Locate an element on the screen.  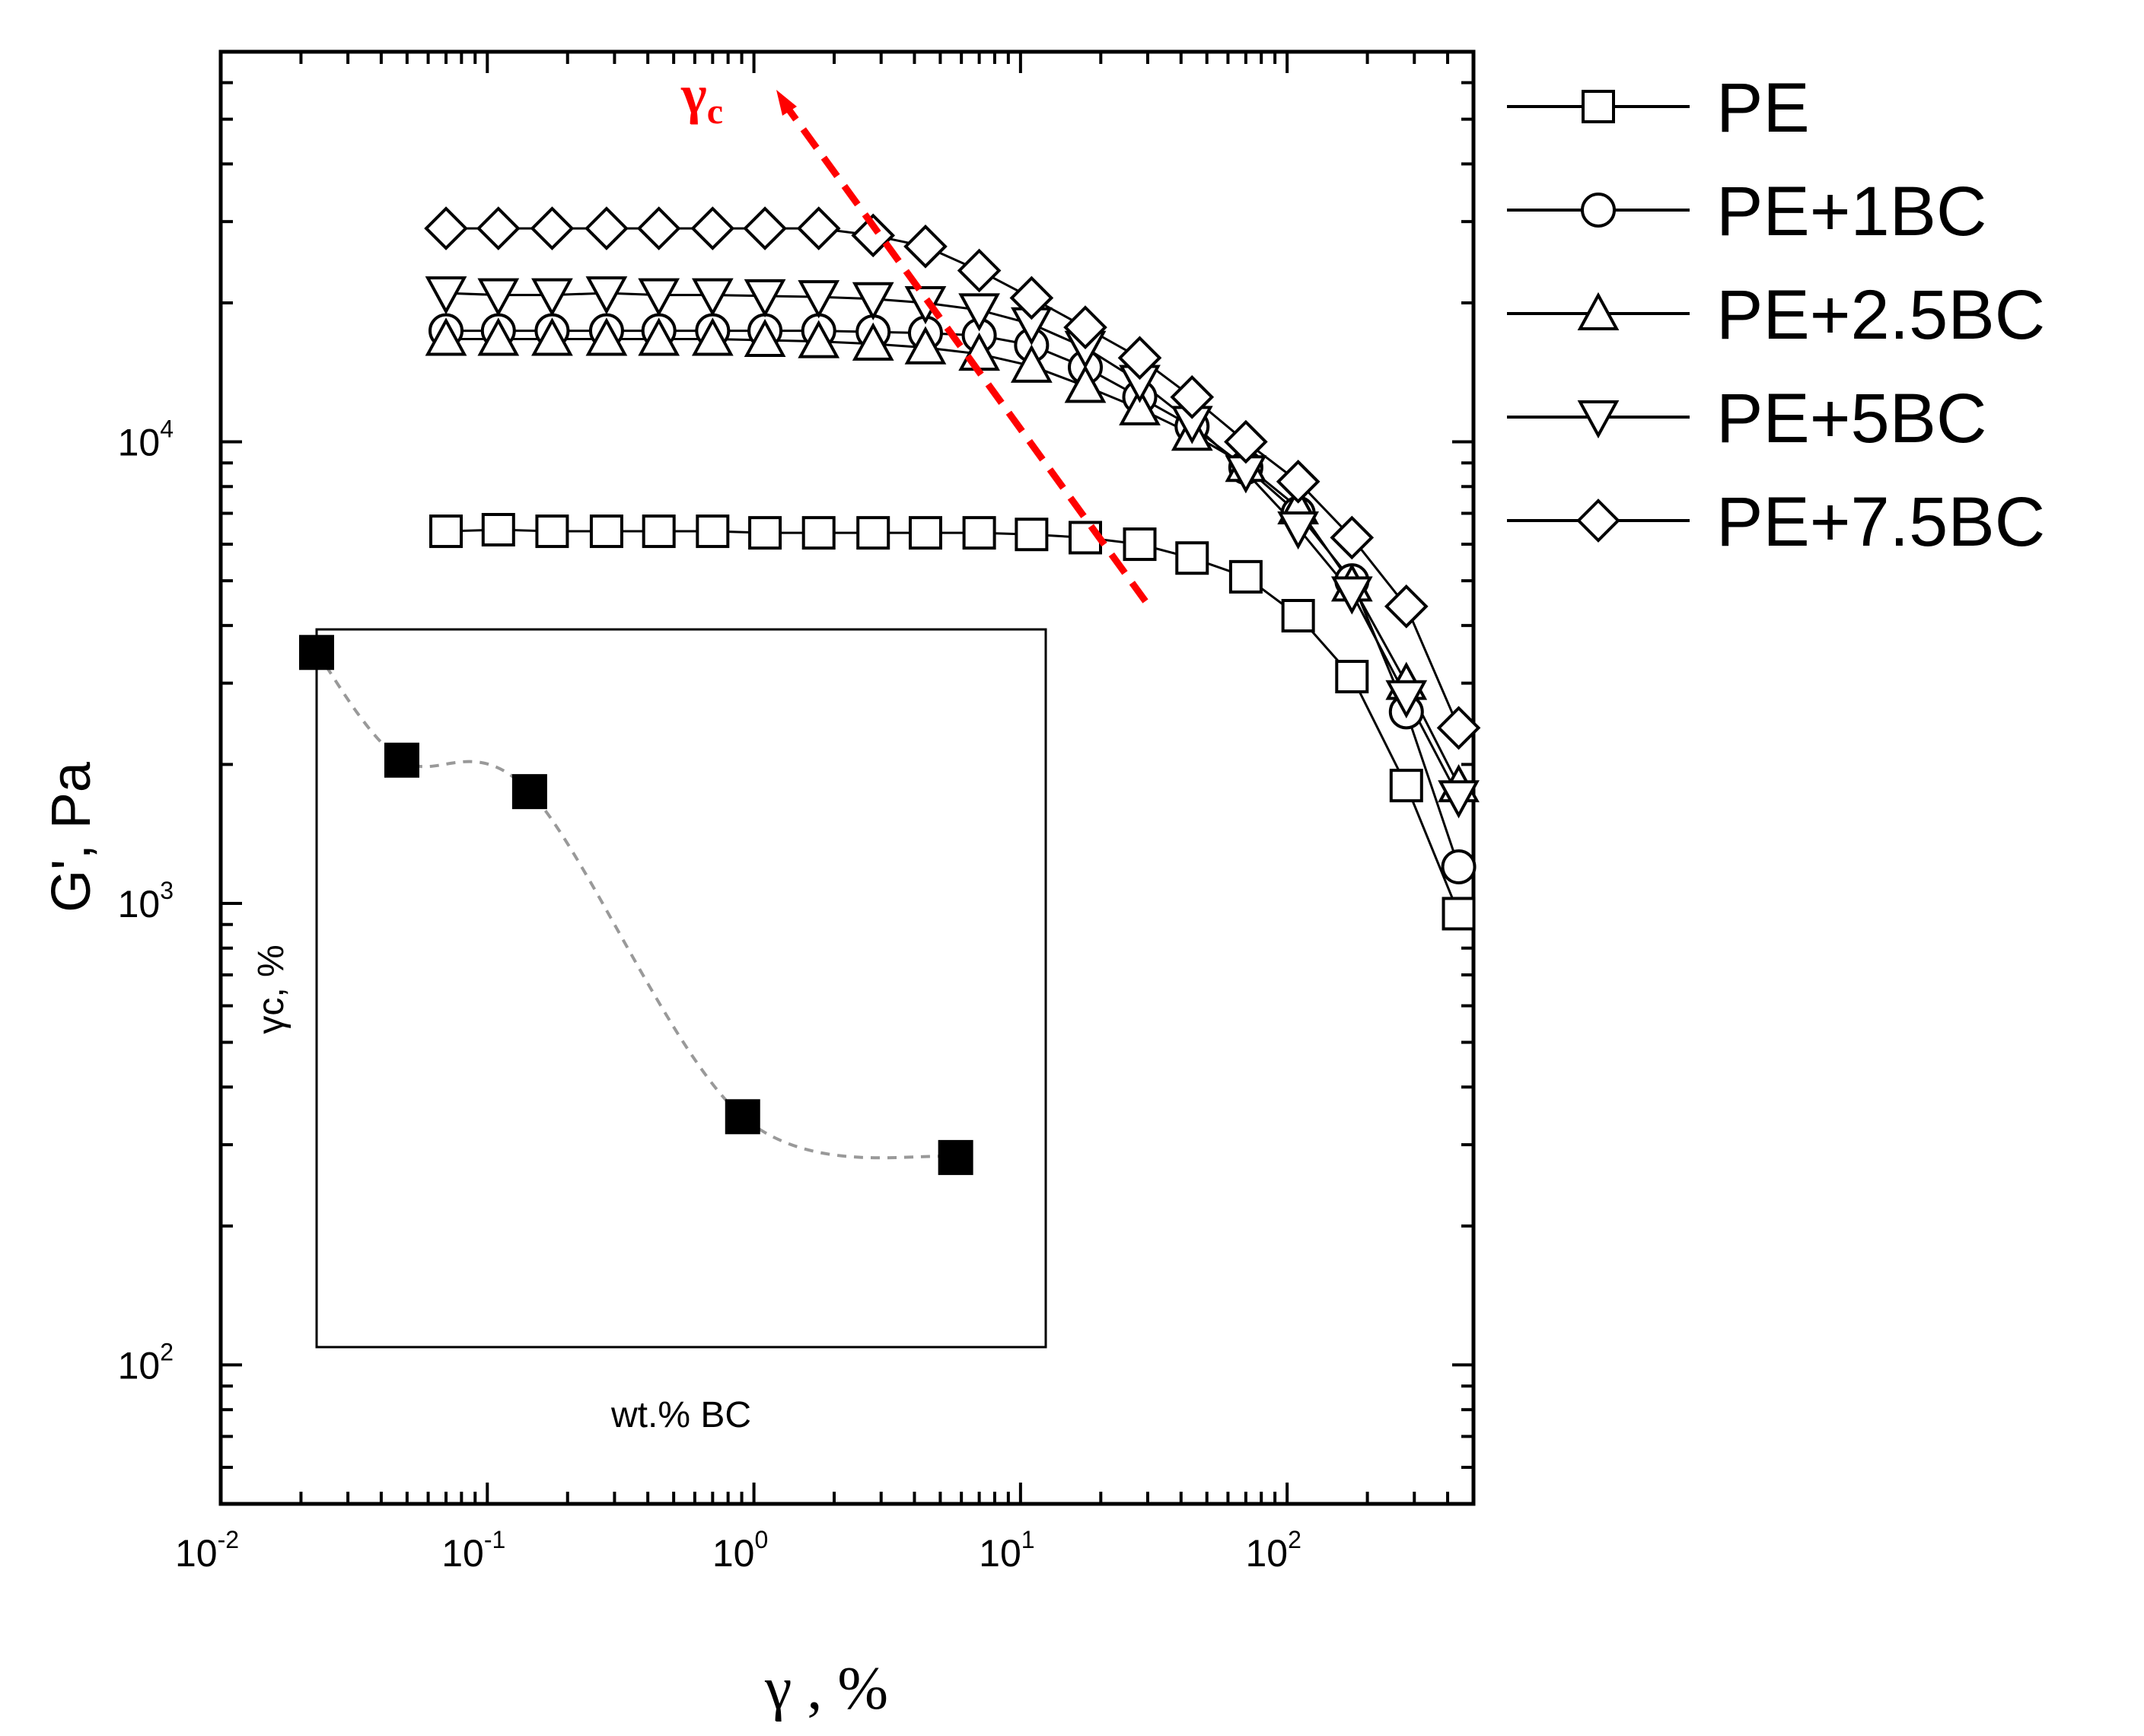
legend-item-pe-2-5bc: PE+2.5BC is located at coordinates (1776, 315).